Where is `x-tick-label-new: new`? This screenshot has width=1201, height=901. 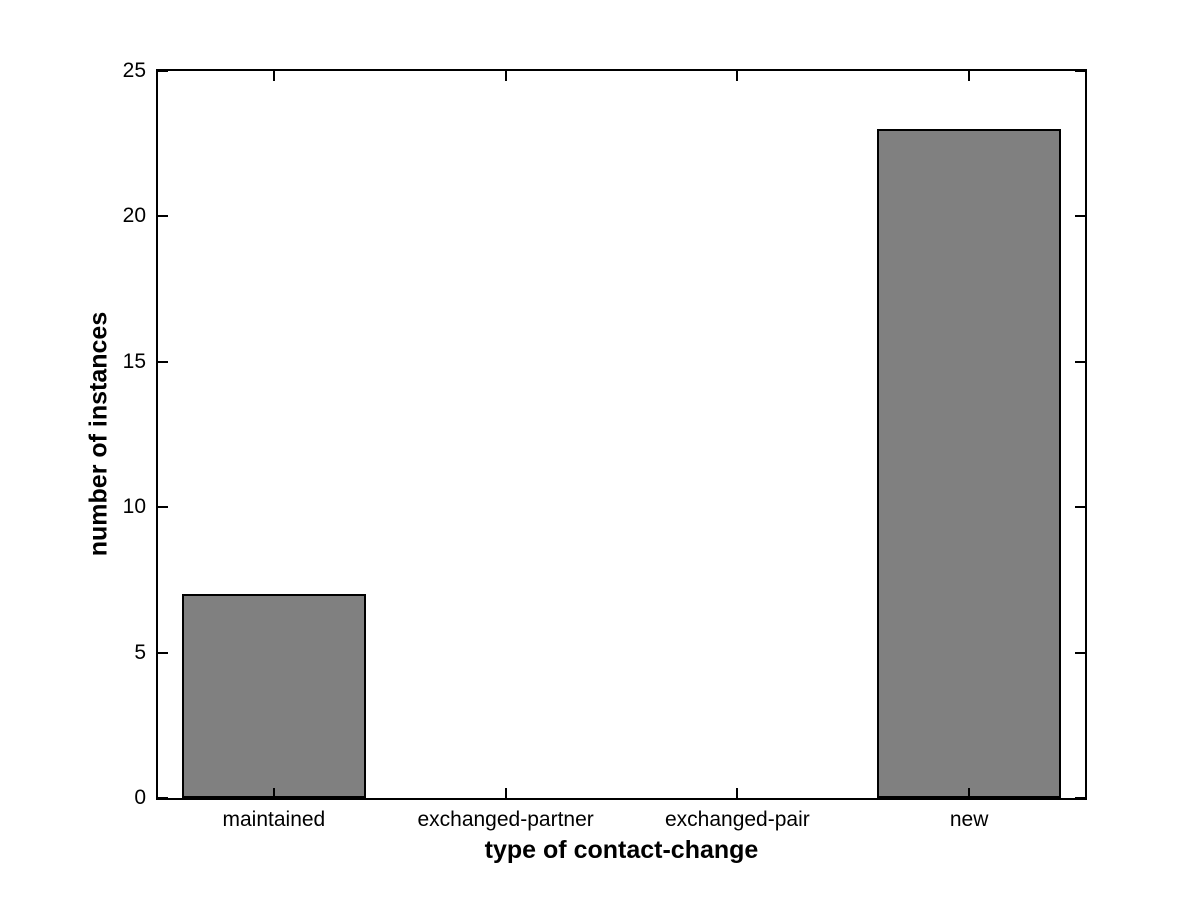 x-tick-label-new: new is located at coordinates (969, 819).